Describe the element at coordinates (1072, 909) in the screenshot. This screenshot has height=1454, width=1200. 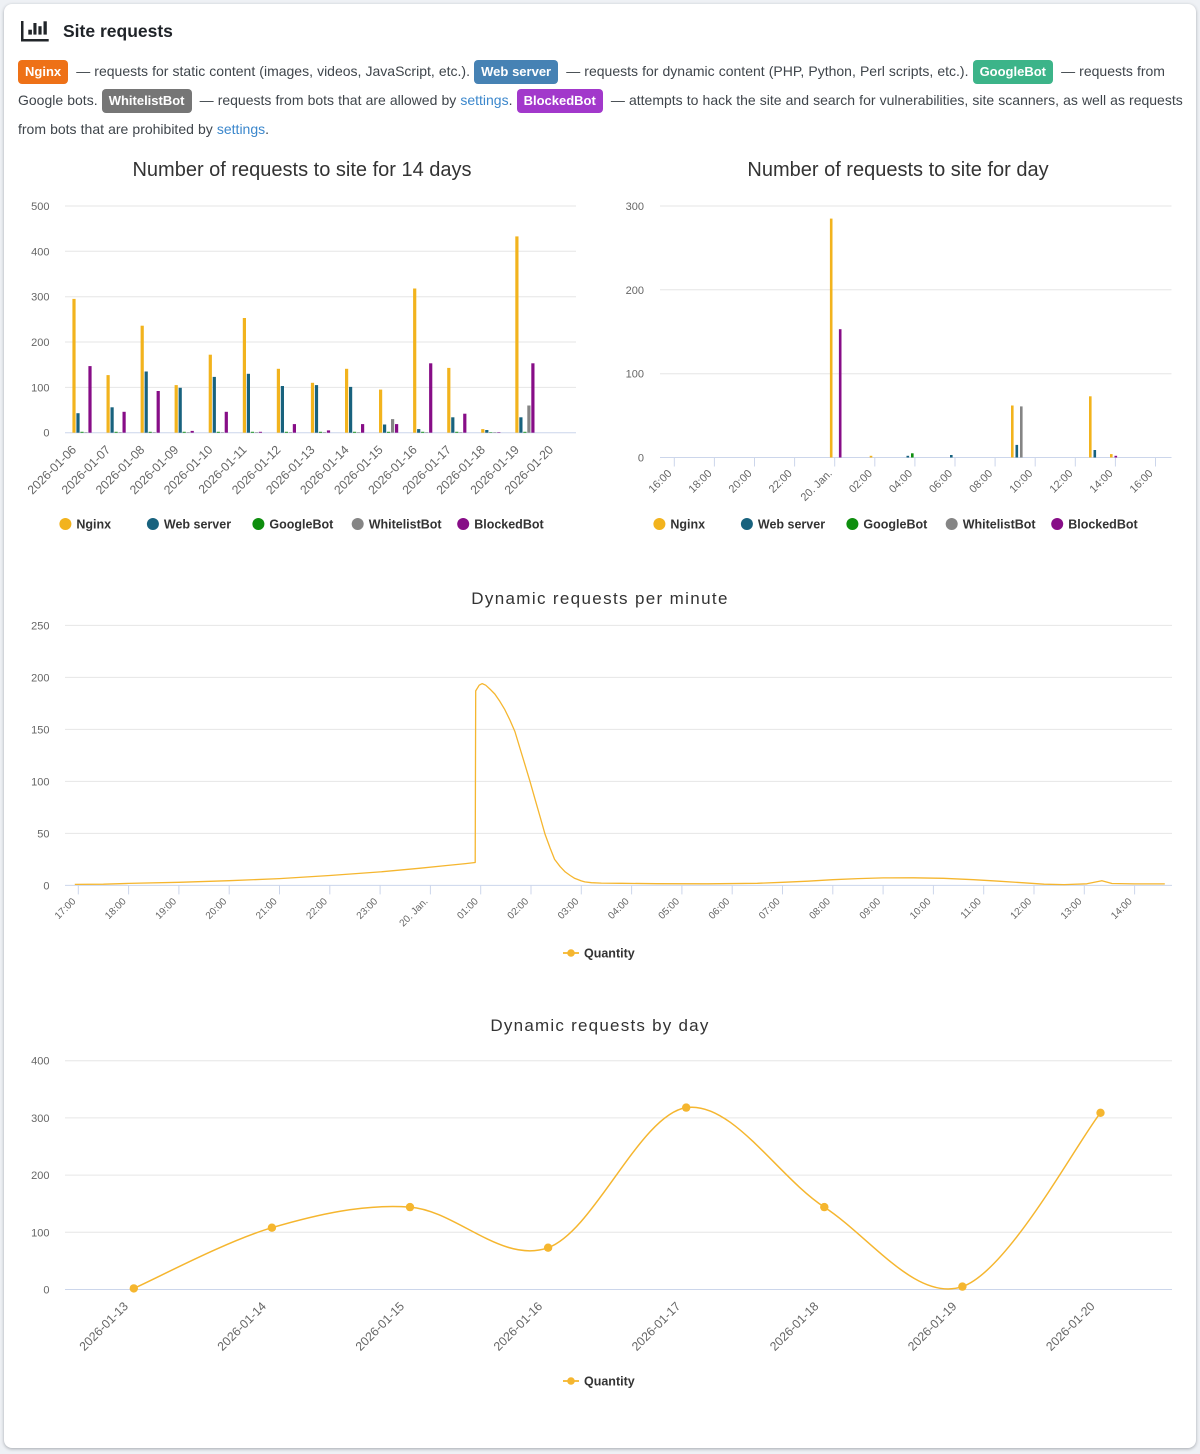
I see `svg-text: 13:00` at that location.